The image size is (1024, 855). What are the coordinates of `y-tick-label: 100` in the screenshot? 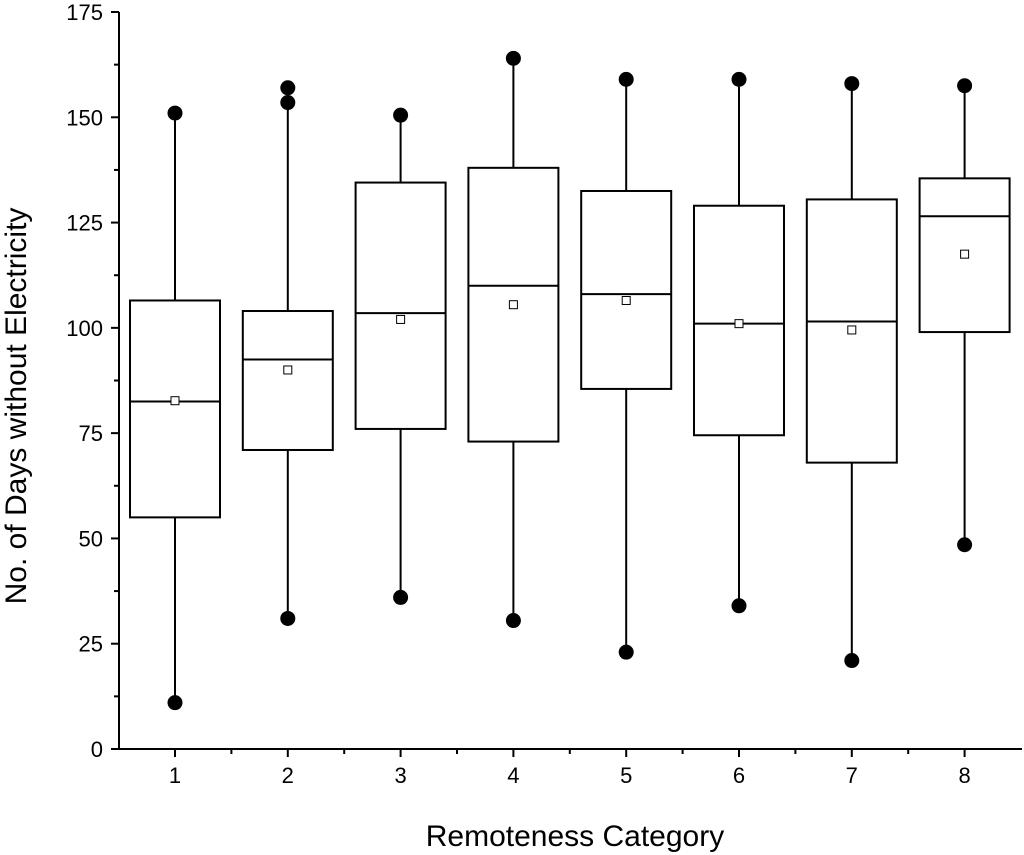 It's located at (84, 328).